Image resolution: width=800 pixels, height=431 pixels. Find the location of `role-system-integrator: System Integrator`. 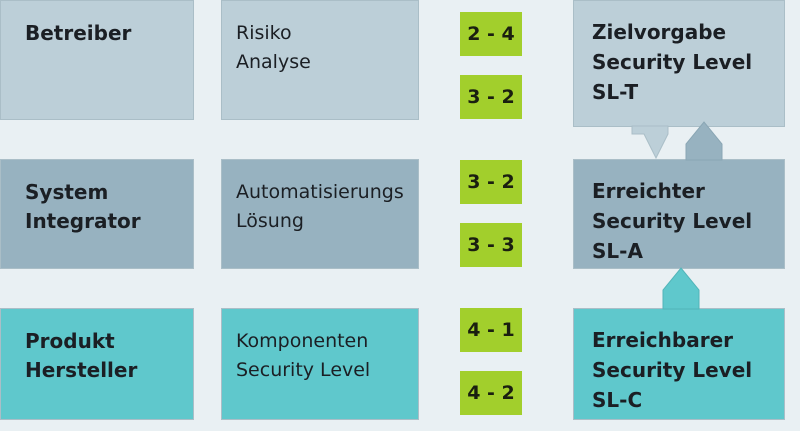

role-system-integrator: System Integrator is located at coordinates (97, 214).